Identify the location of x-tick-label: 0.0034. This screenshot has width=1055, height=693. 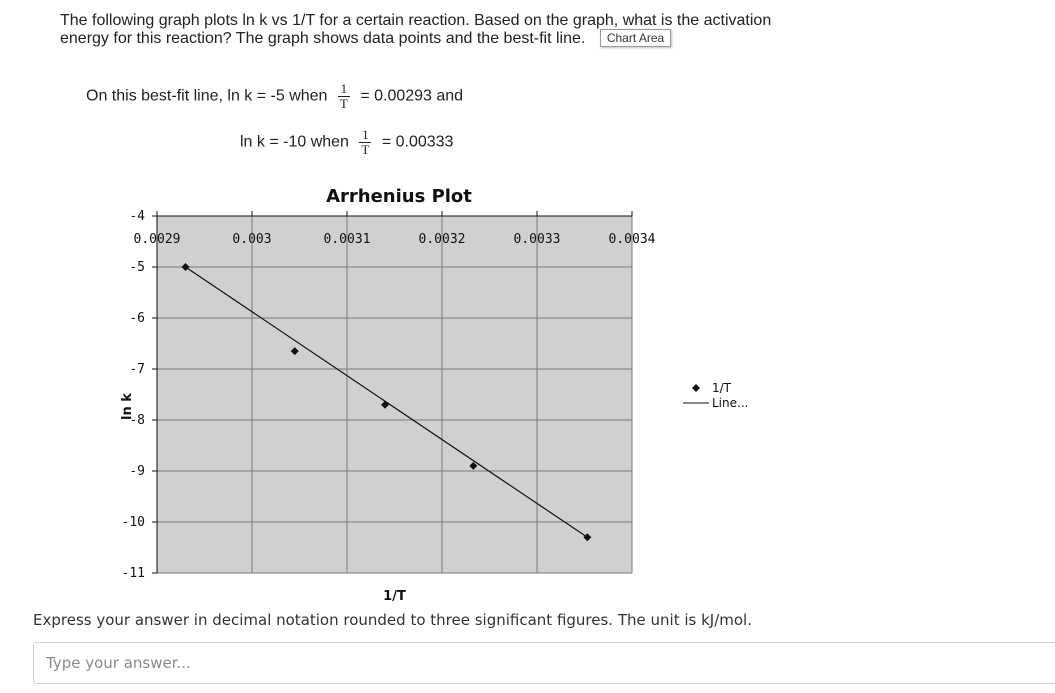
(632, 239).